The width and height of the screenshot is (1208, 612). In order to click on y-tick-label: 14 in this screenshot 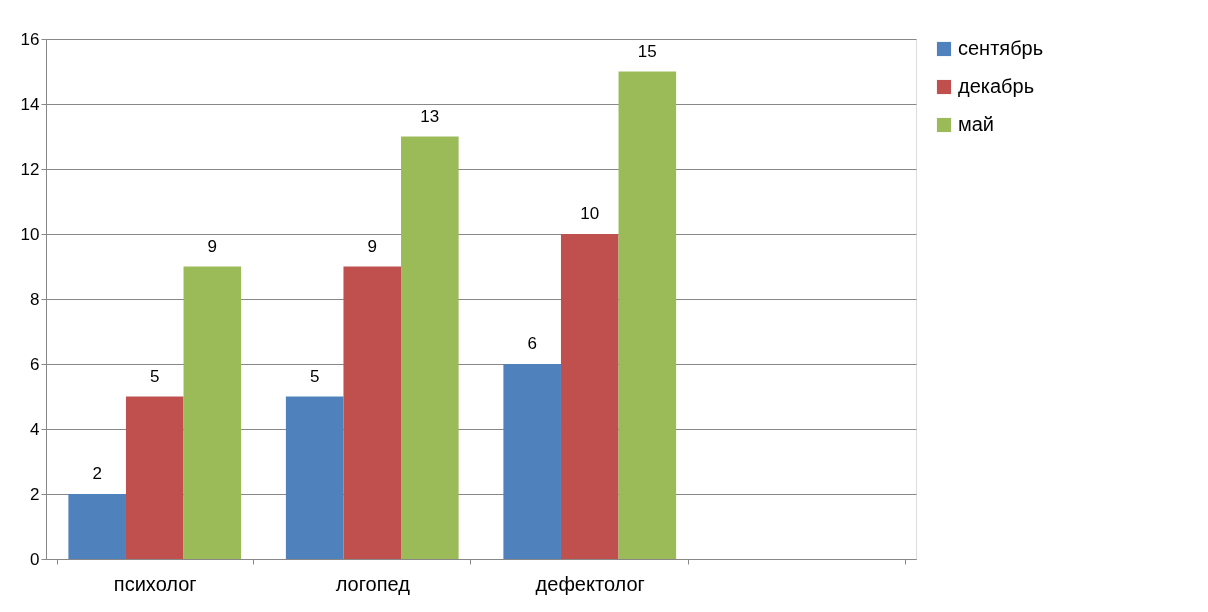, I will do `click(30, 104)`.